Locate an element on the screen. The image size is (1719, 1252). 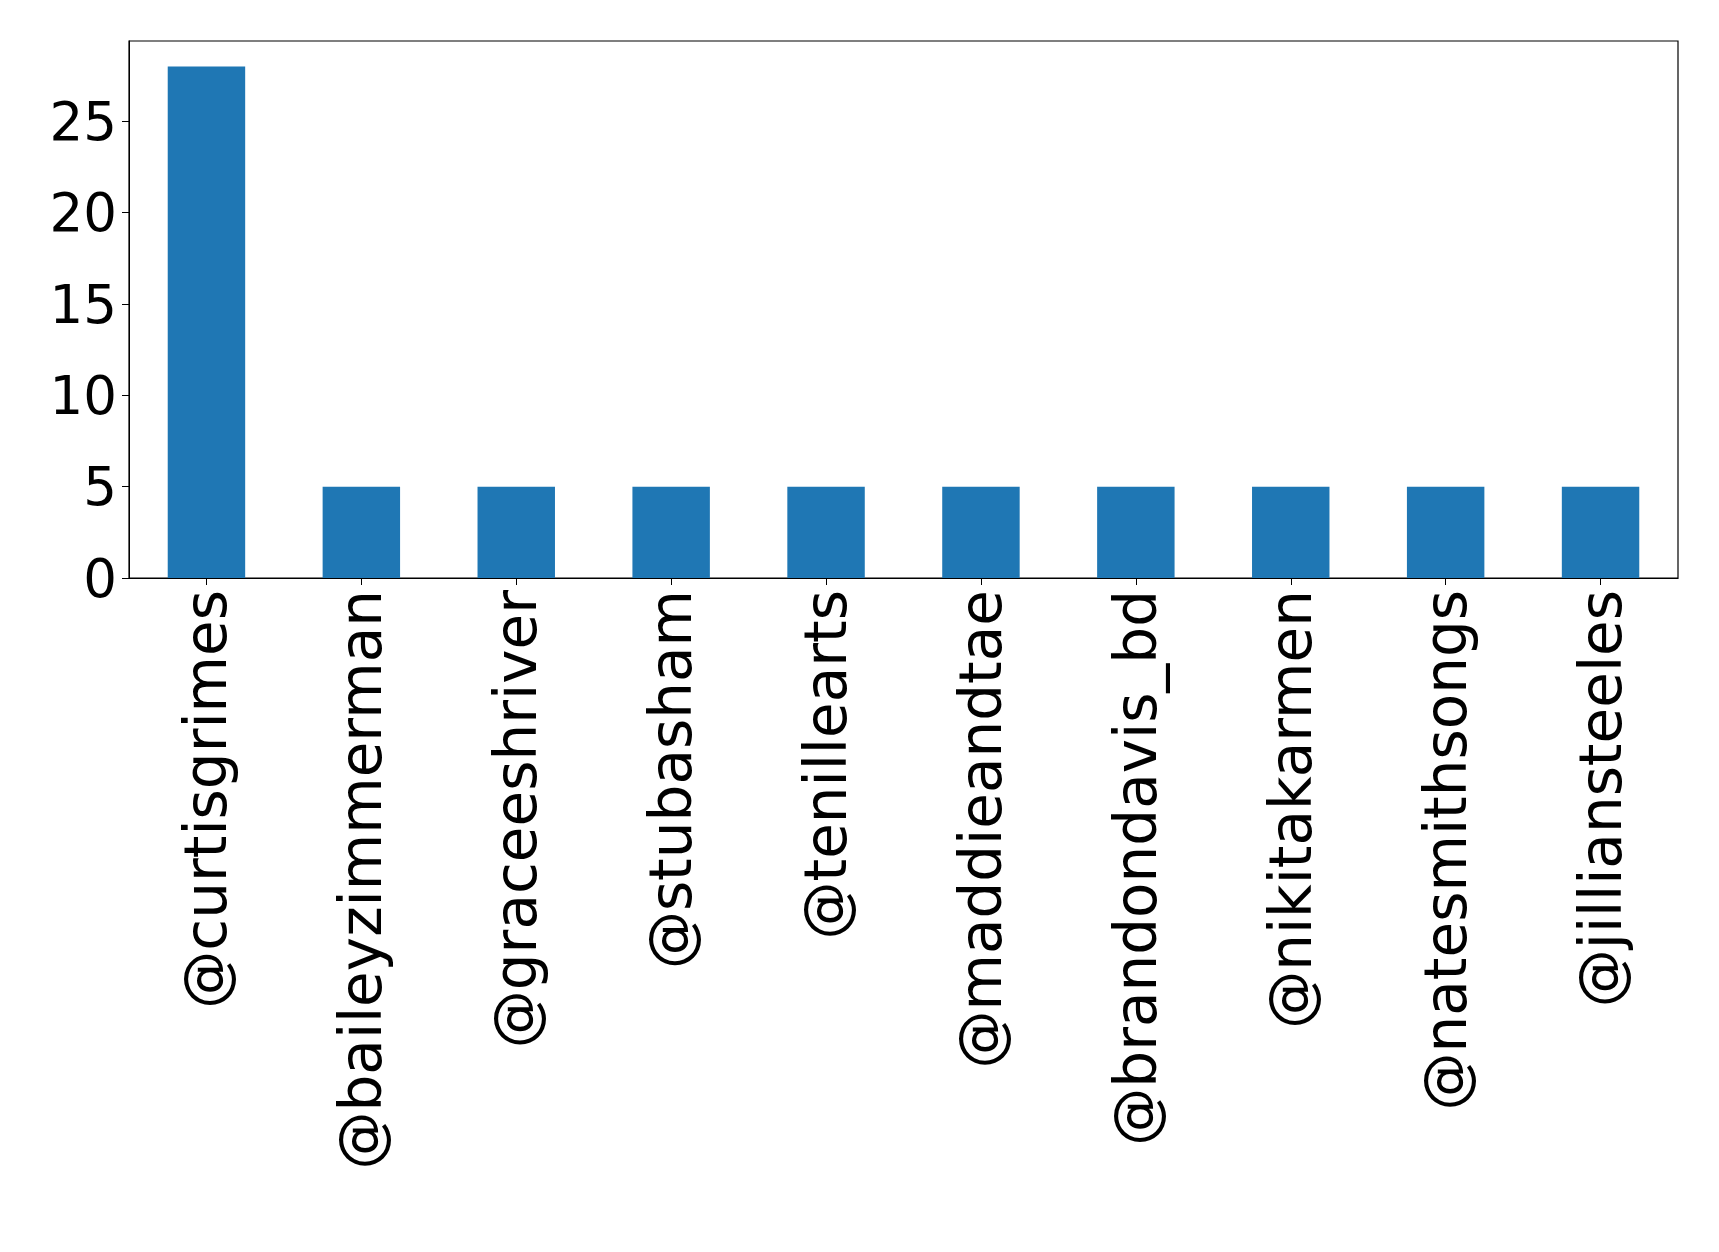
x-tick-label: @jilliansteeles is located at coordinates (1600, 799).